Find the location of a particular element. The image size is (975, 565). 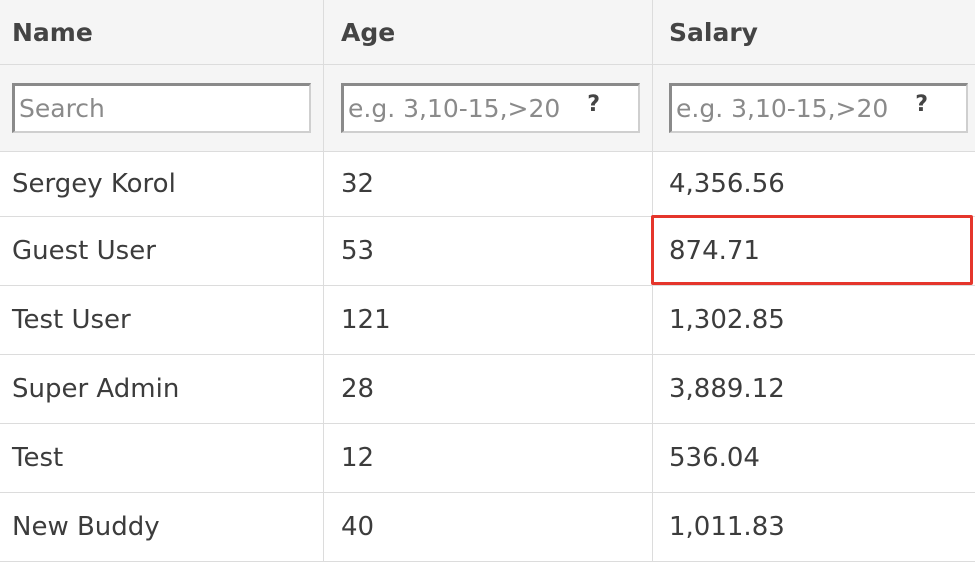

cell-age: 40 is located at coordinates (487, 527).